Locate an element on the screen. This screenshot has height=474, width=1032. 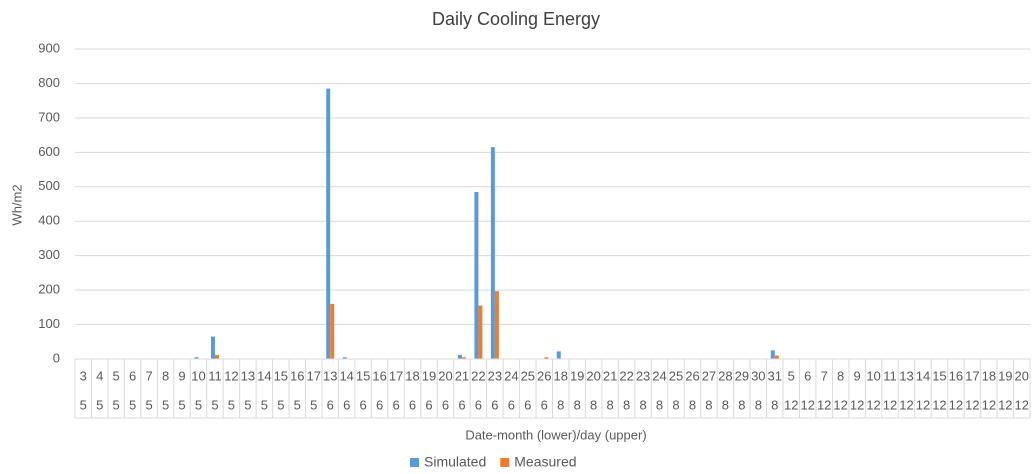
x-tick-label: 17 is located at coordinates (972, 375).